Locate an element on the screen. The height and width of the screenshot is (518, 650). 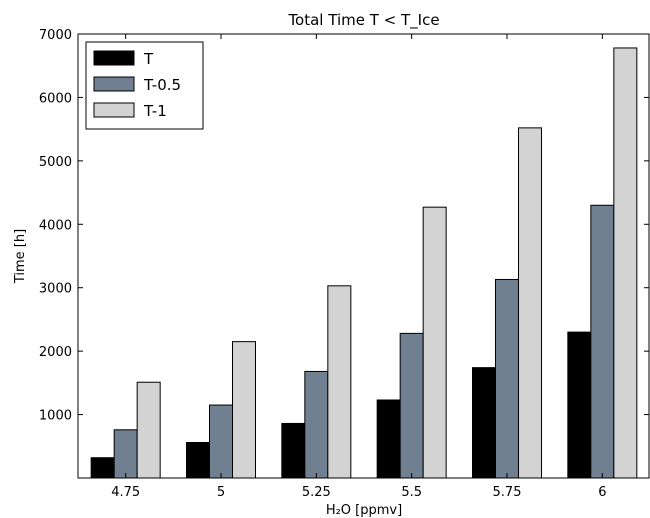
chart-title: Total Time T < T_Ice is located at coordinates (363, 20).